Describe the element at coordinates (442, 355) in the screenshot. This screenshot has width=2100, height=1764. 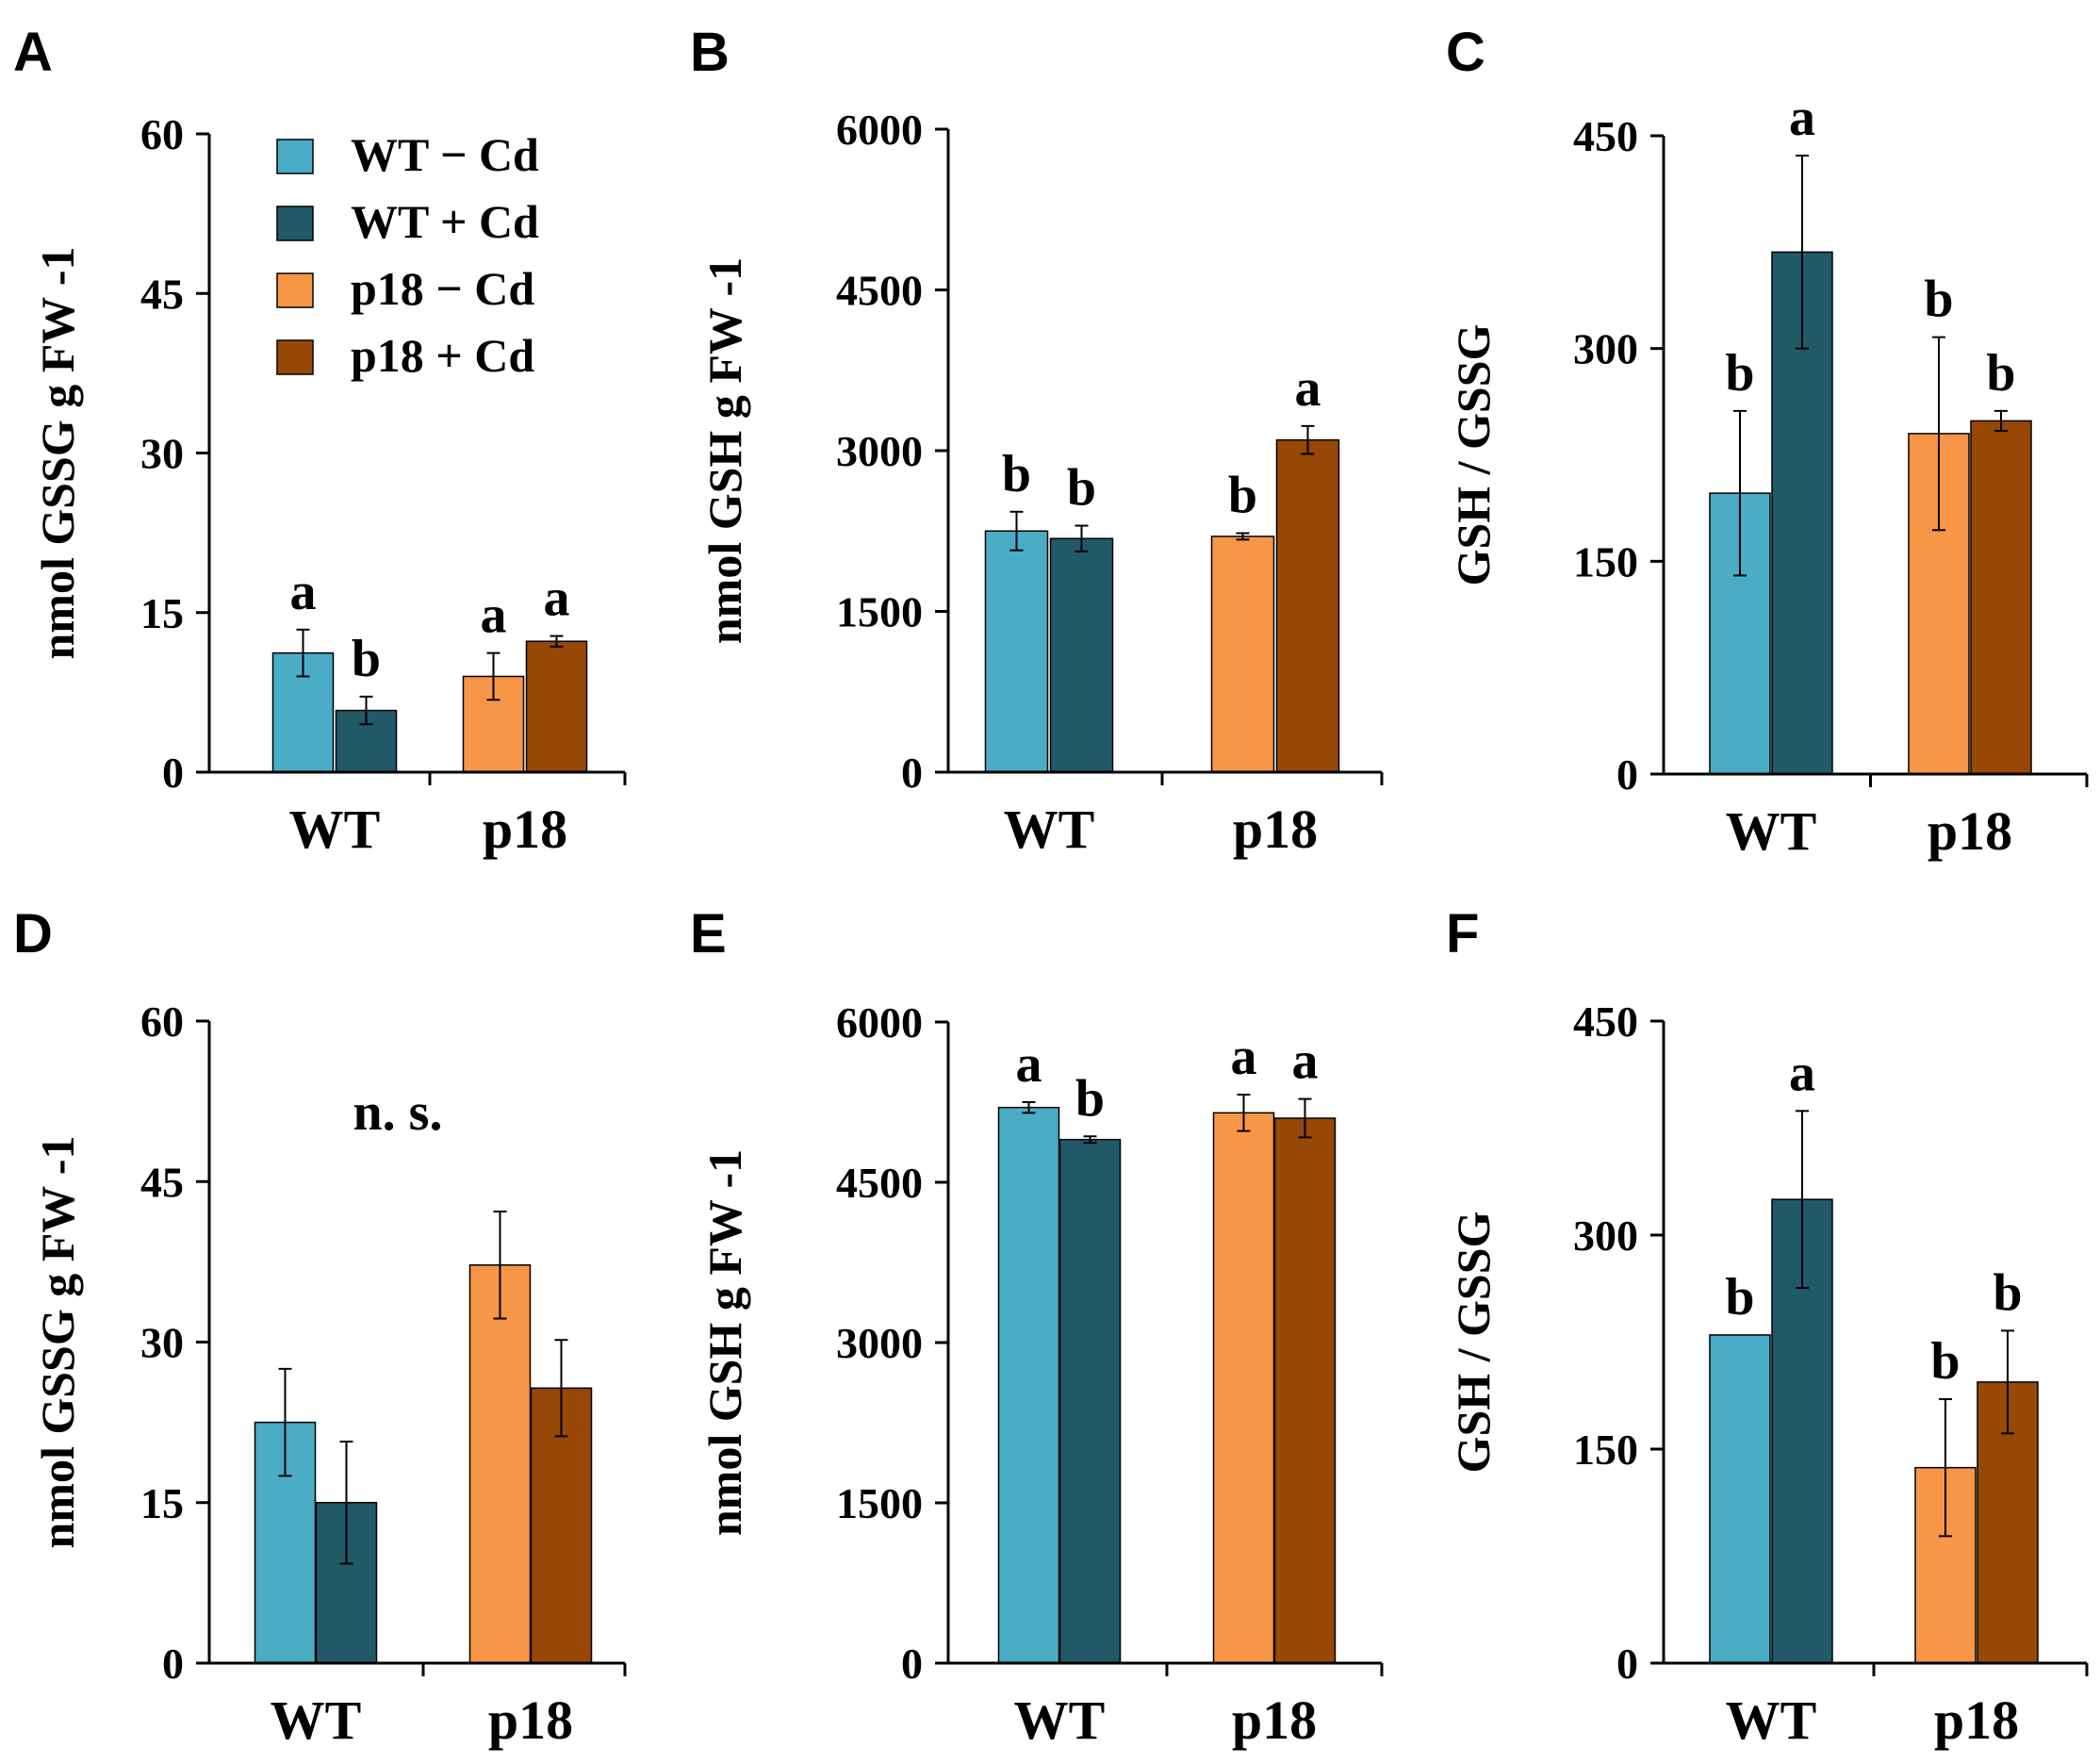
I see `legend-label: p18 + Cd` at that location.